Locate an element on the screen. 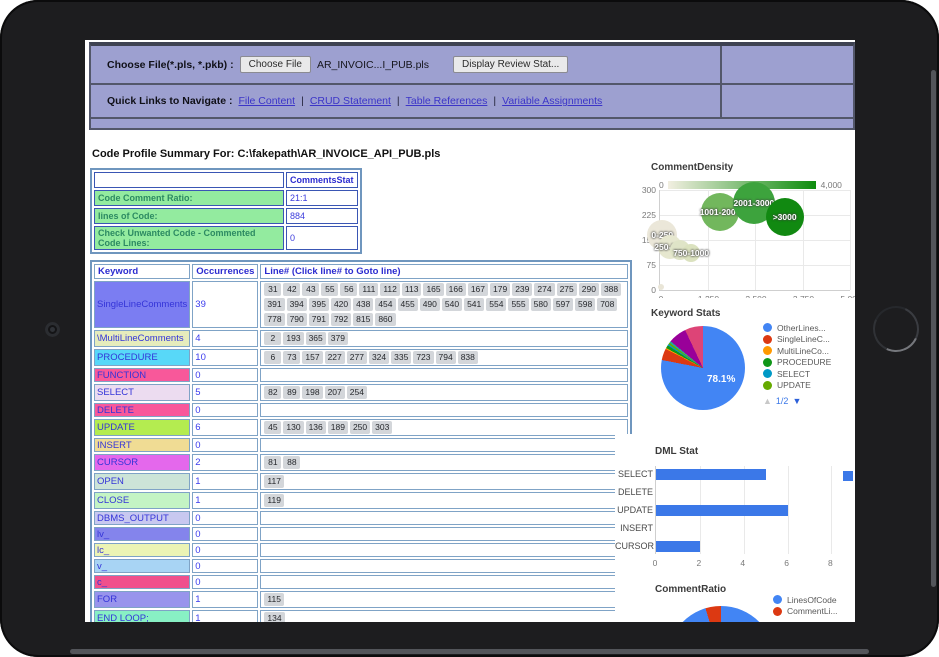  line-number-chip: 82 is located at coordinates (273, 392).